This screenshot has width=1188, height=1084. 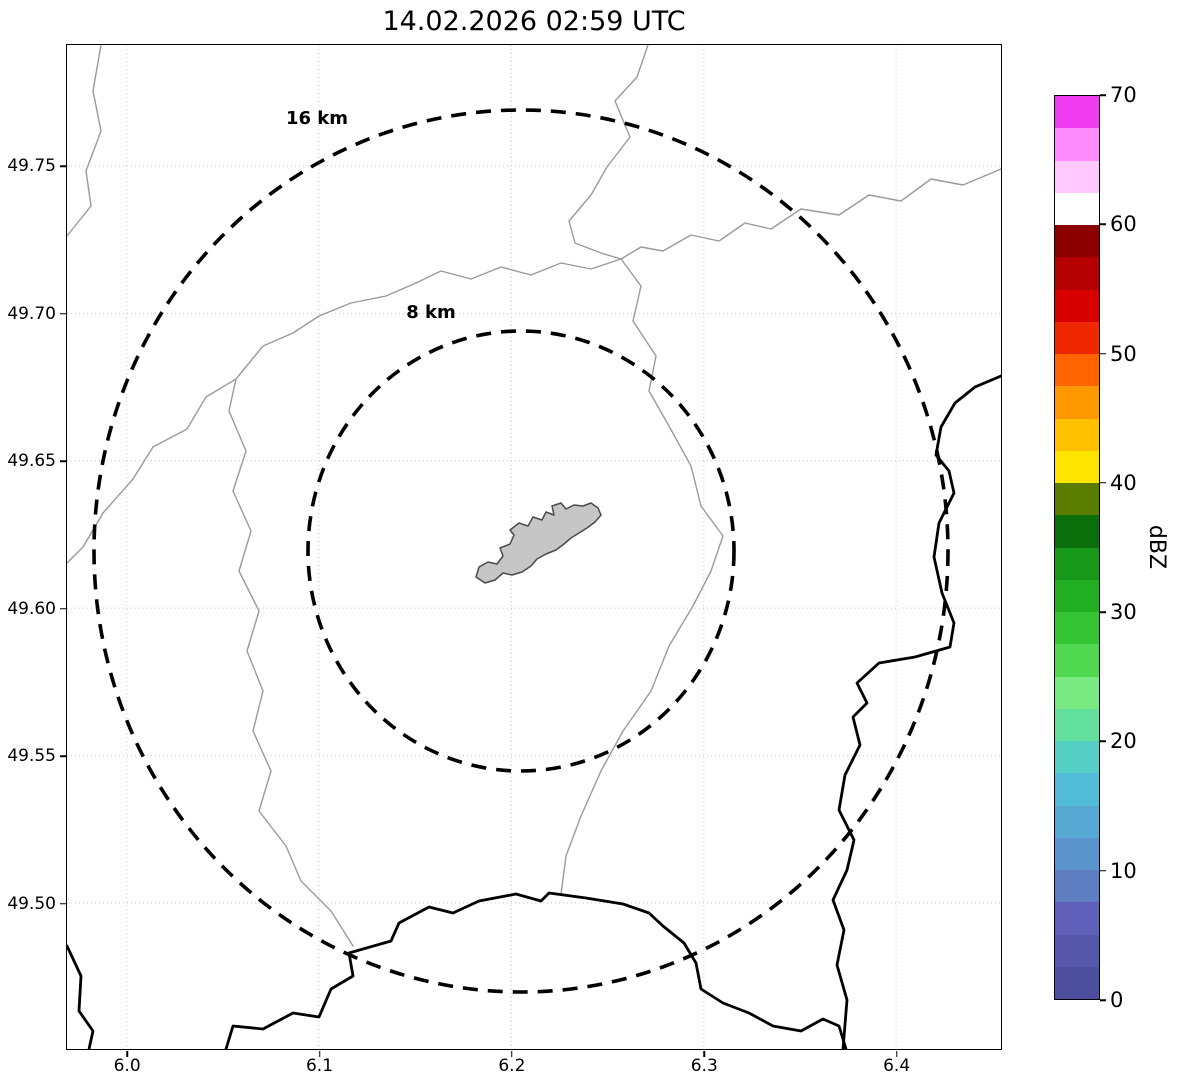 What do you see at coordinates (1123, 870) in the screenshot?
I see `colorbar-tick-label: 10` at bounding box center [1123, 870].